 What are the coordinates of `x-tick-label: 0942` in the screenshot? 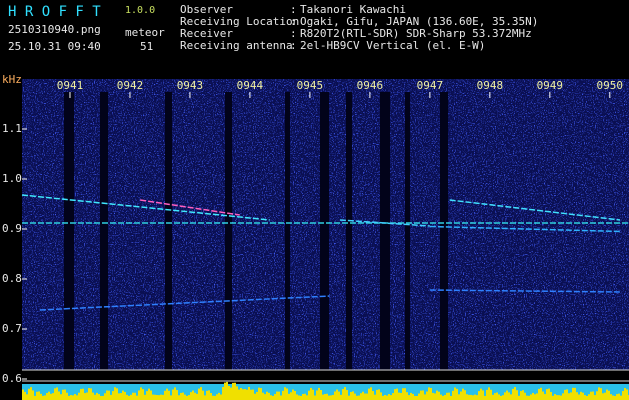 It's located at (130, 85).